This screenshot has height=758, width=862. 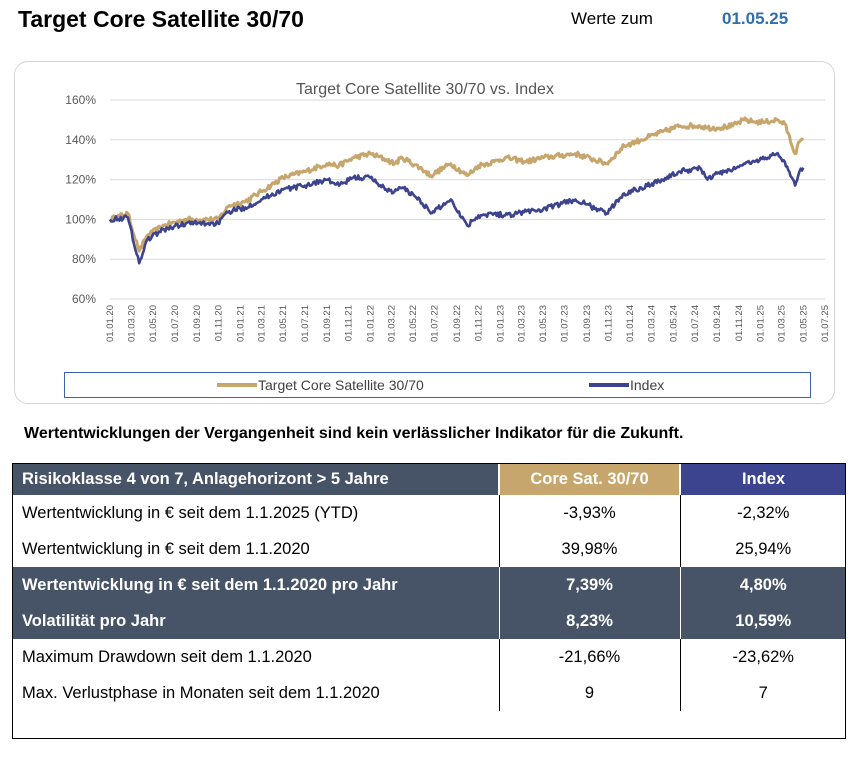 I want to click on x-tick-label: 01.01.24, so click(x=630, y=323).